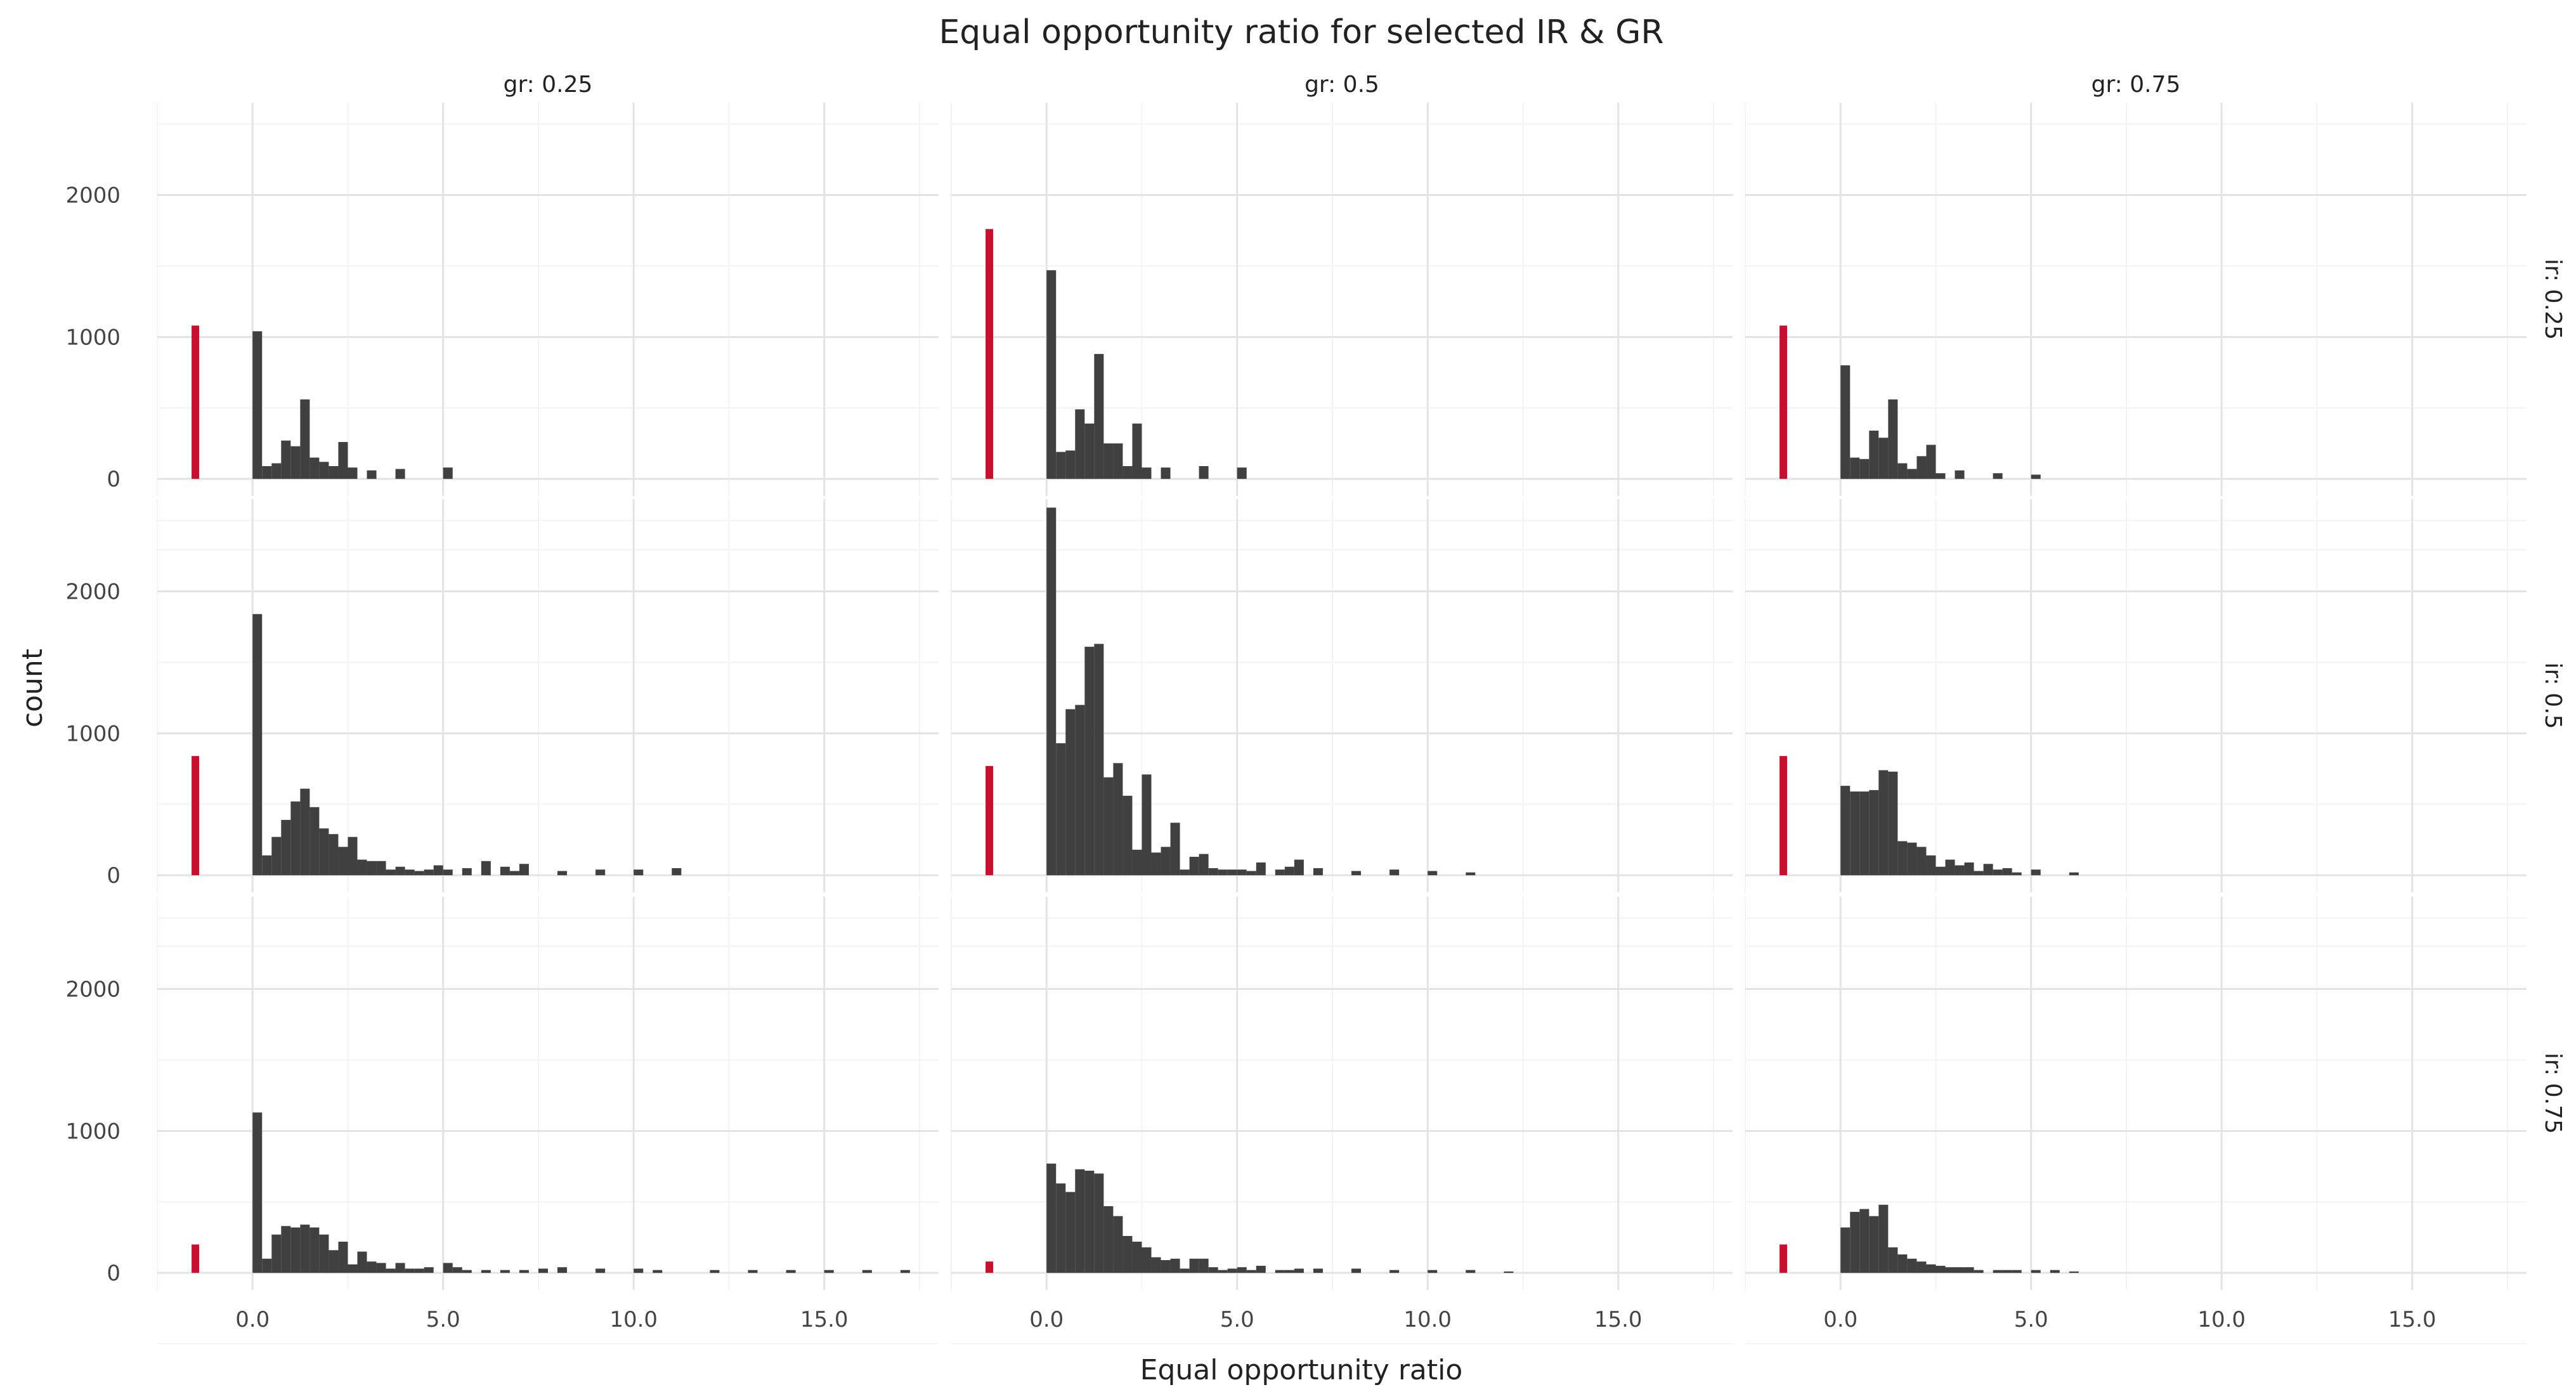 The image size is (2576, 1399). Describe the element at coordinates (1342, 311) in the screenshot. I see `facet-panel: gr: 0.5` at that location.